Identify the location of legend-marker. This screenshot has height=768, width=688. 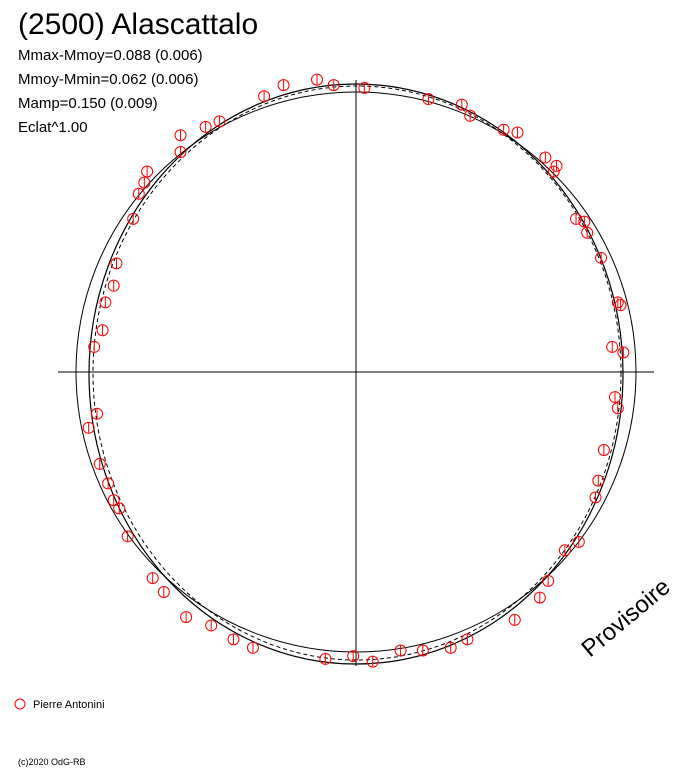
(20, 704).